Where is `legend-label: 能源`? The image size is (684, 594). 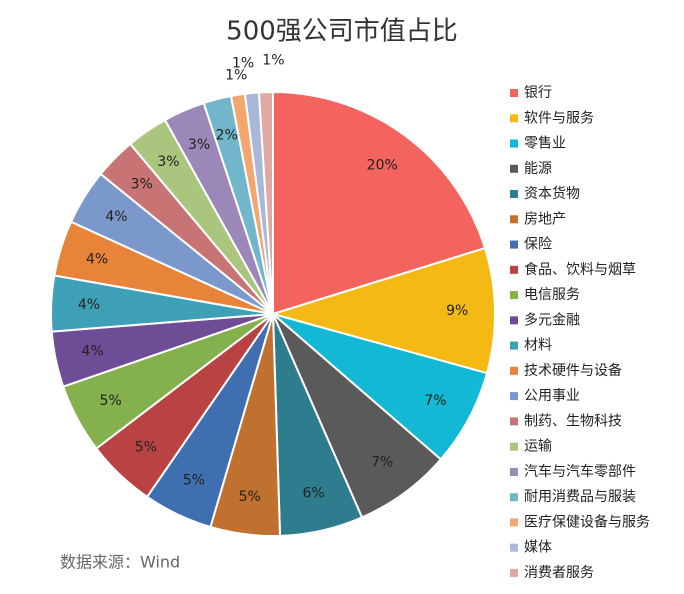 legend-label: 能源 is located at coordinates (538, 169).